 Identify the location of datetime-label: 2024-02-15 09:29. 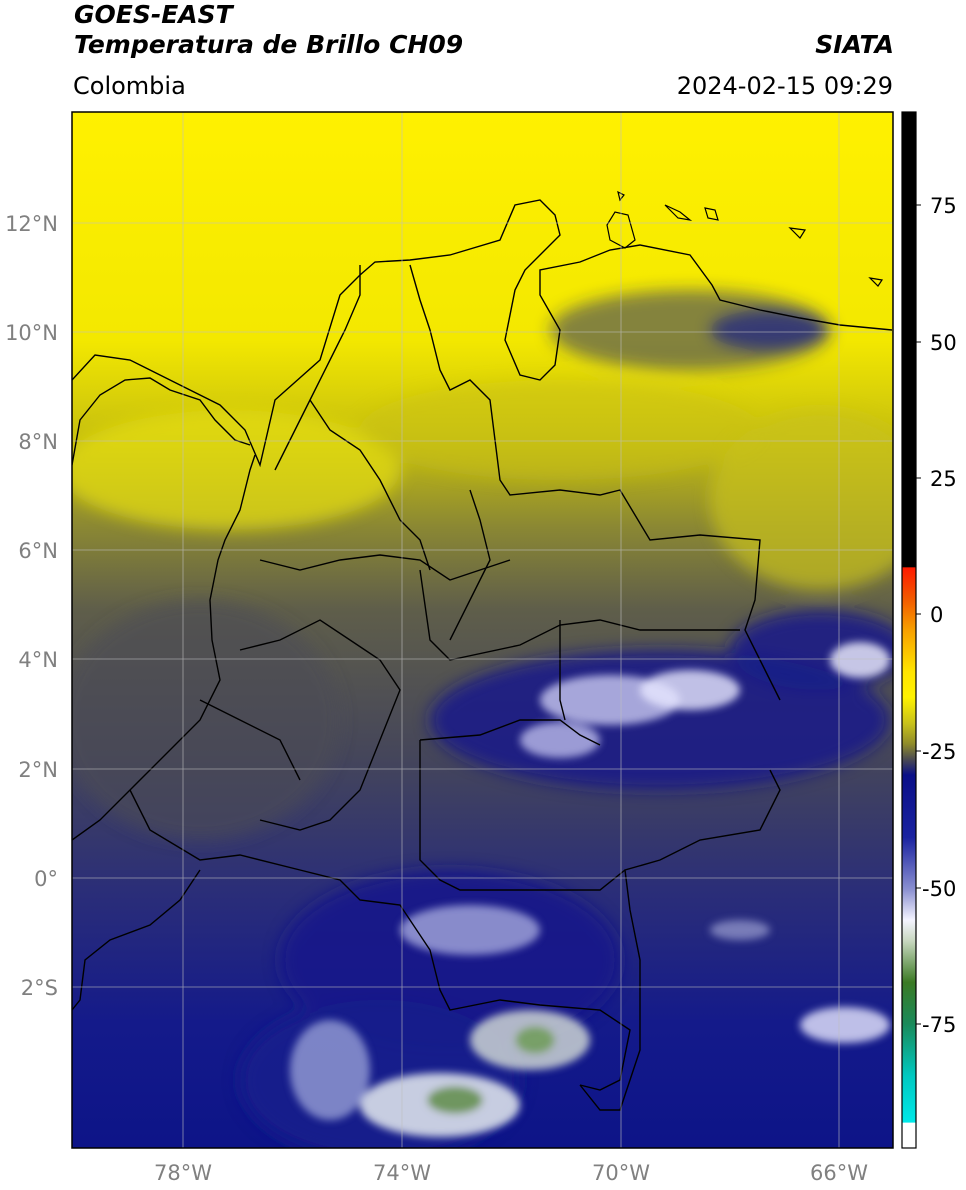
(784, 86).